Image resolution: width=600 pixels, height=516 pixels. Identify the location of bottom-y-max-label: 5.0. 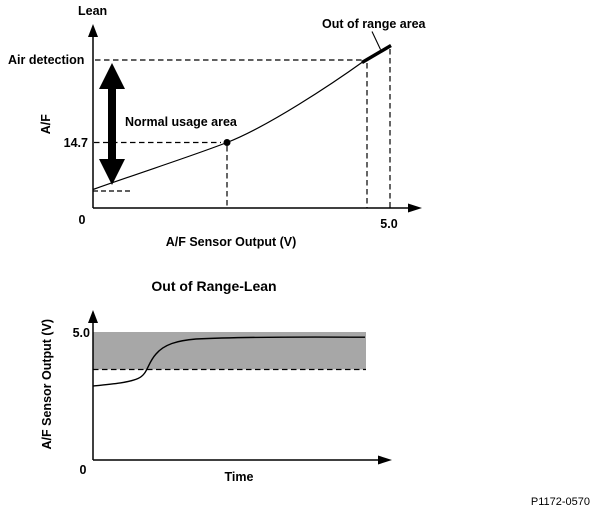
(81, 333).